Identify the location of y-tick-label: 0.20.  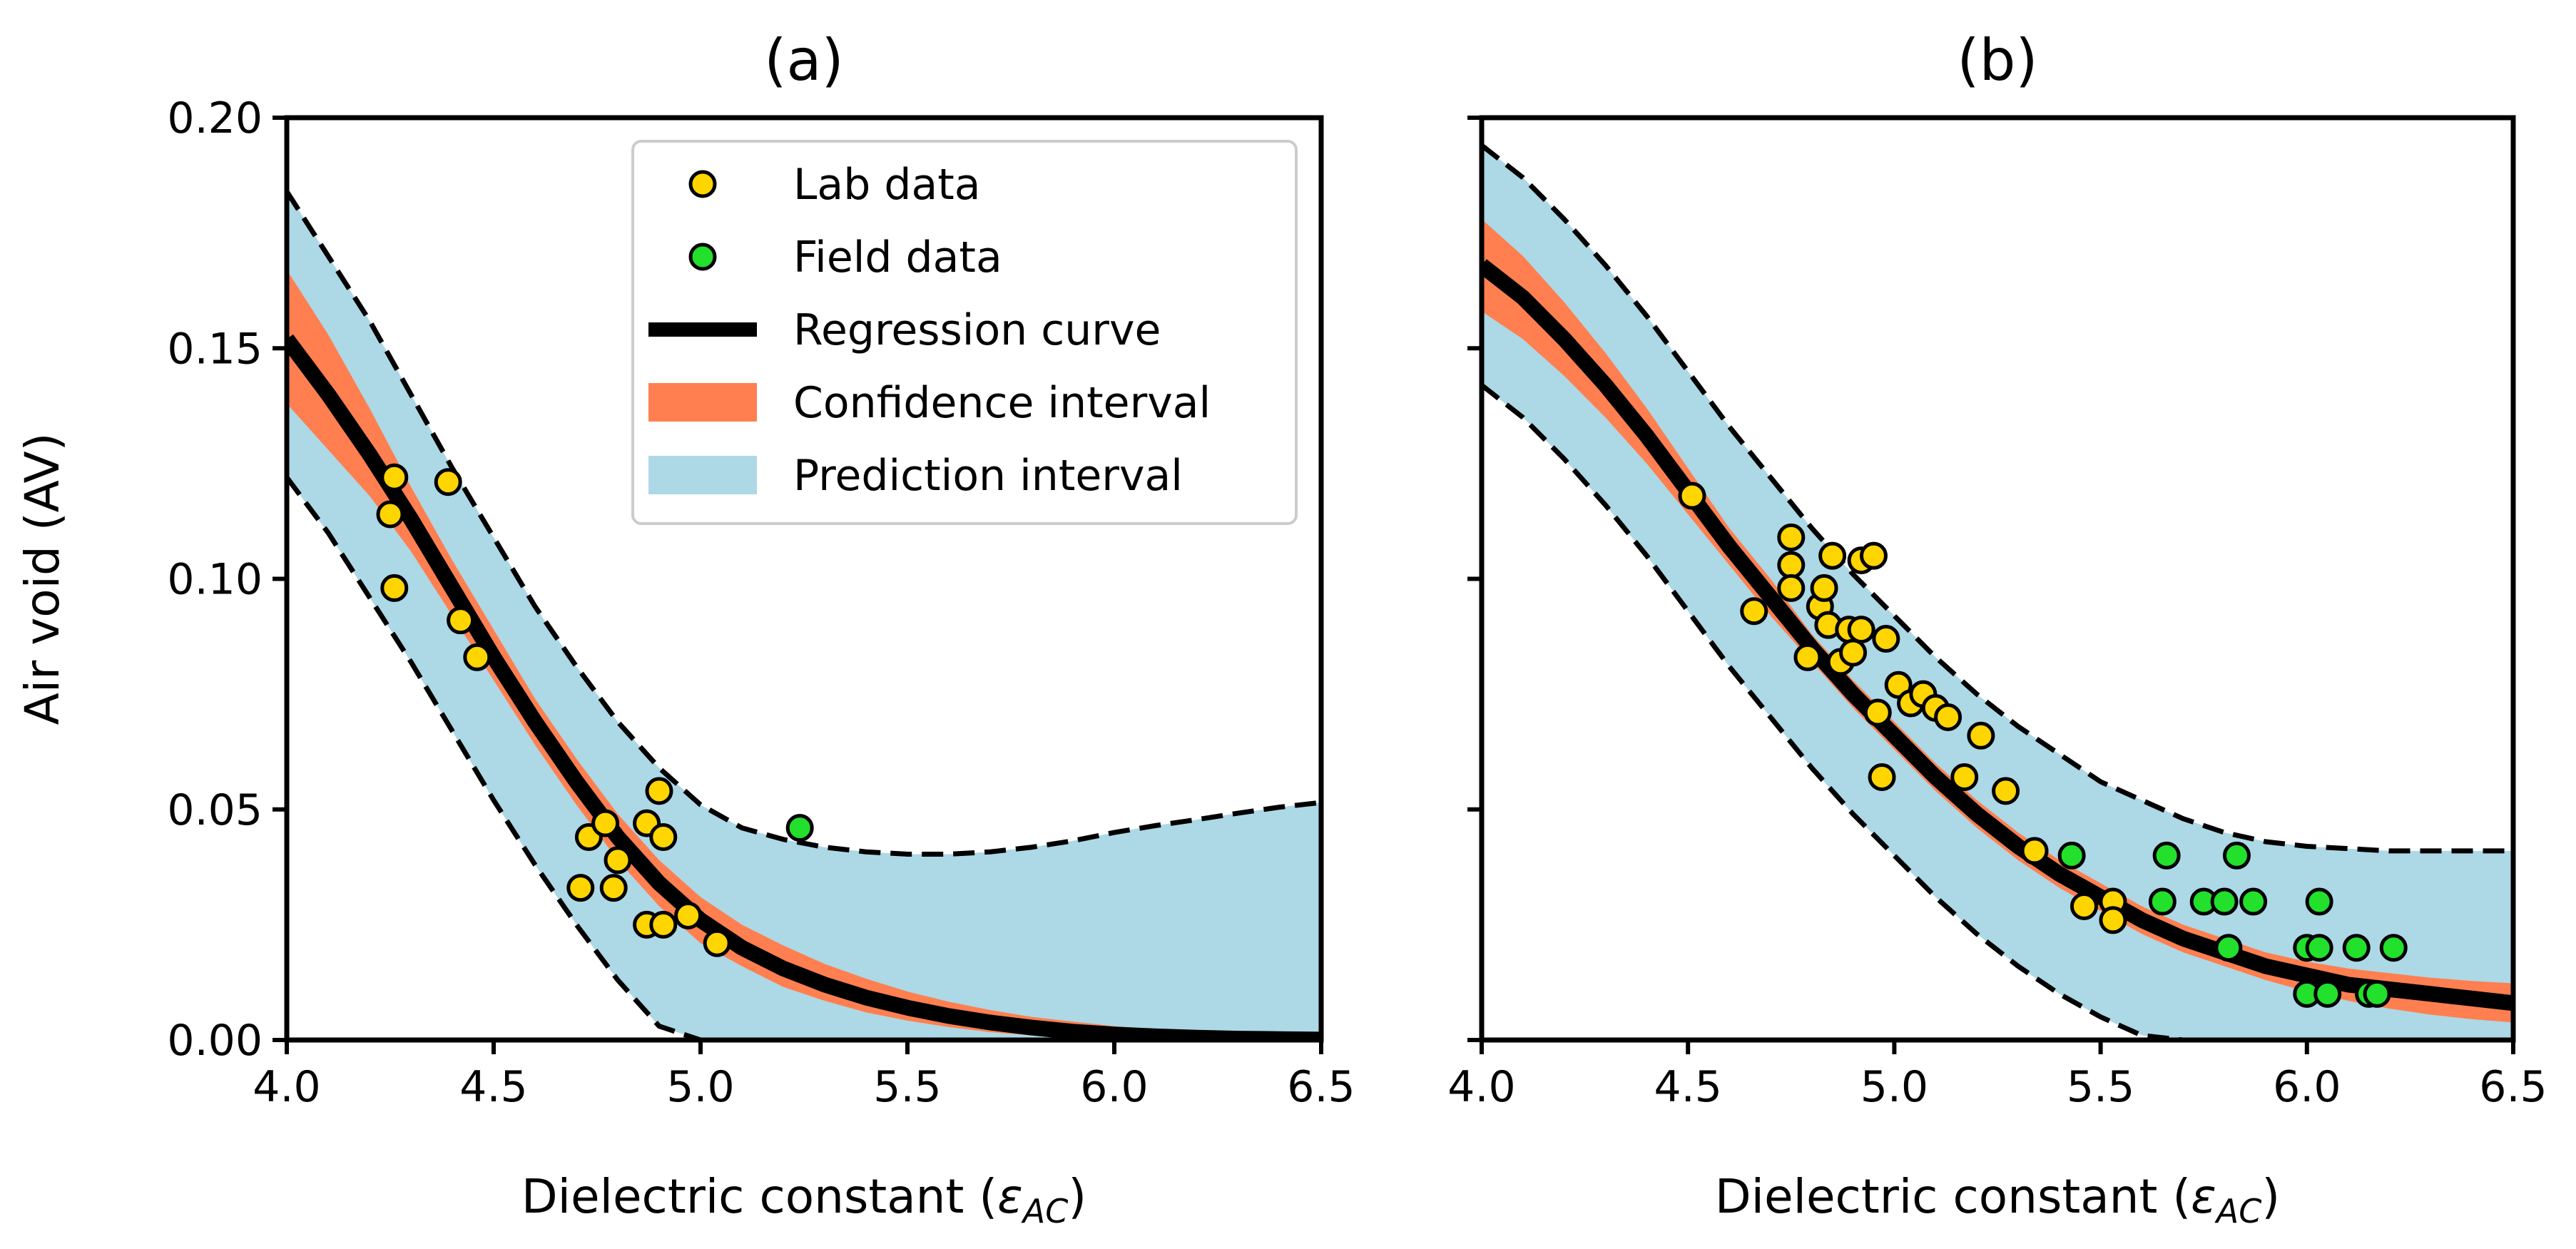
(215, 118).